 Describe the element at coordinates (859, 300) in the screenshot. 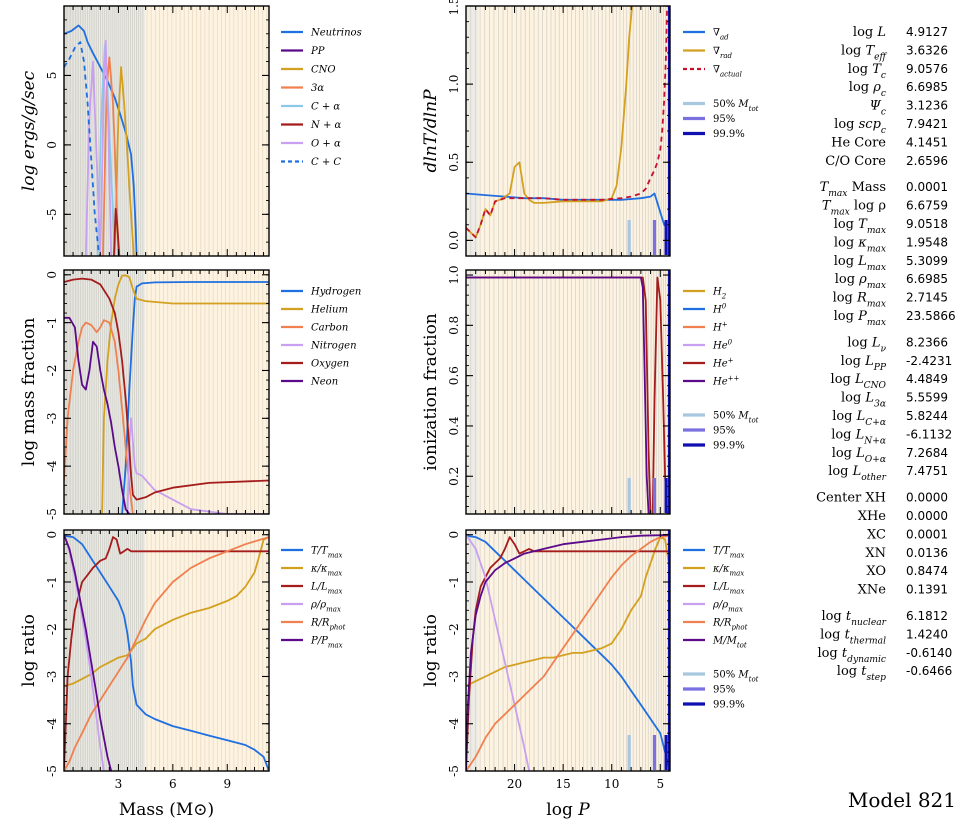

I see `stat-key: log Rmax` at that location.